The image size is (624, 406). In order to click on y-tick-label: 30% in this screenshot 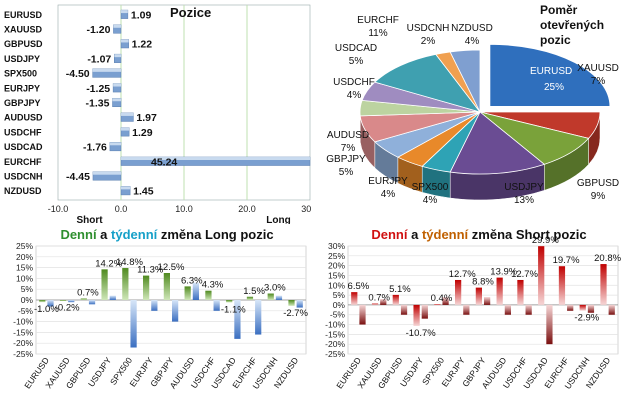, I will do `click(336, 246)`.